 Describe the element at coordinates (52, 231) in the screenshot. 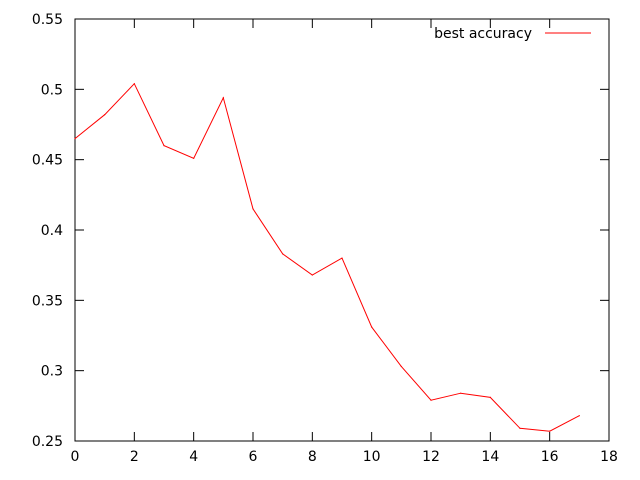

I see `y-tick-label: 0.4` at that location.